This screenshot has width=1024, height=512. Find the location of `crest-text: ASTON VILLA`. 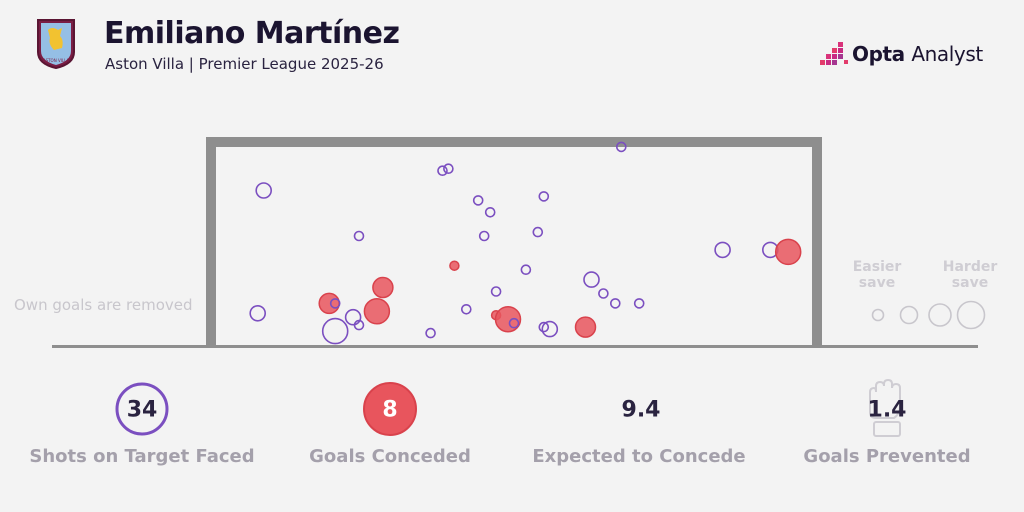

crest-text: ASTON VILLA is located at coordinates (56, 60).